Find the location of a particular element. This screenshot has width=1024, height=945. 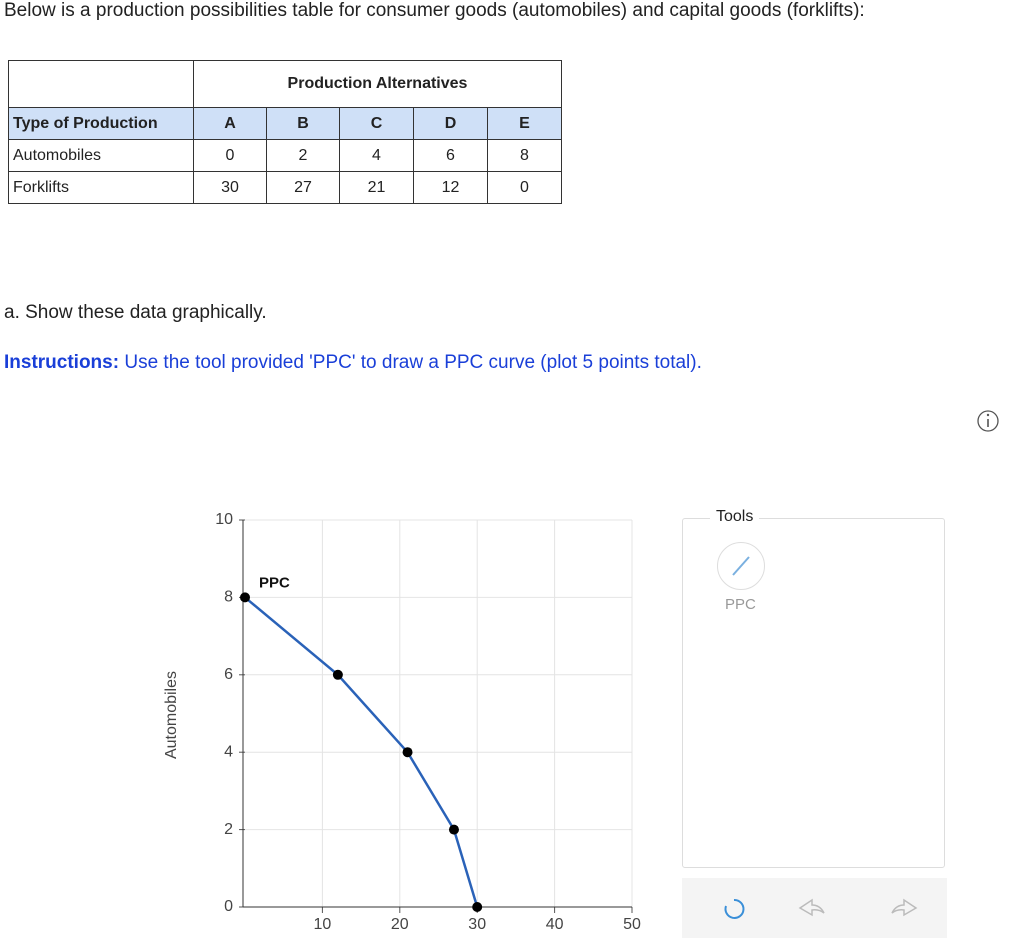

table-cell: 21 is located at coordinates (376, 187).